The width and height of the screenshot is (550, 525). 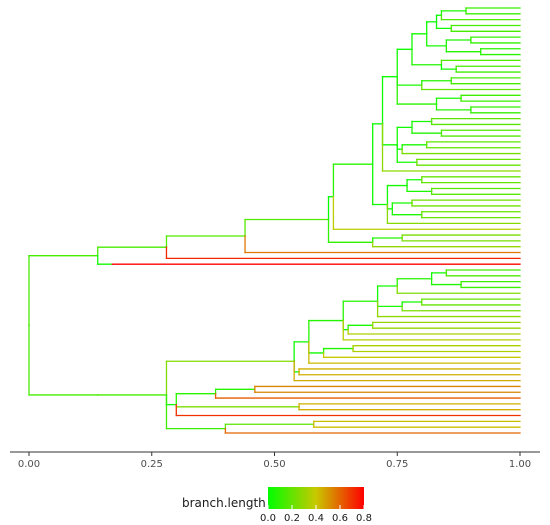 I want to click on x-tick-label: 0.75, so click(x=397, y=464).